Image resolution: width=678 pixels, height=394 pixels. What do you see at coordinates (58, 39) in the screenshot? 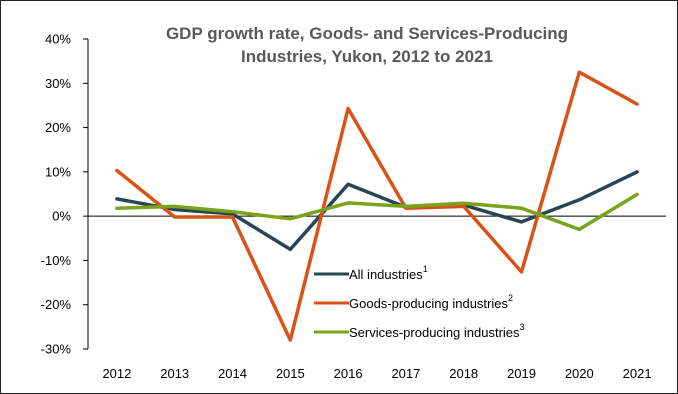
I see `y-tick-label: 40%` at bounding box center [58, 39].